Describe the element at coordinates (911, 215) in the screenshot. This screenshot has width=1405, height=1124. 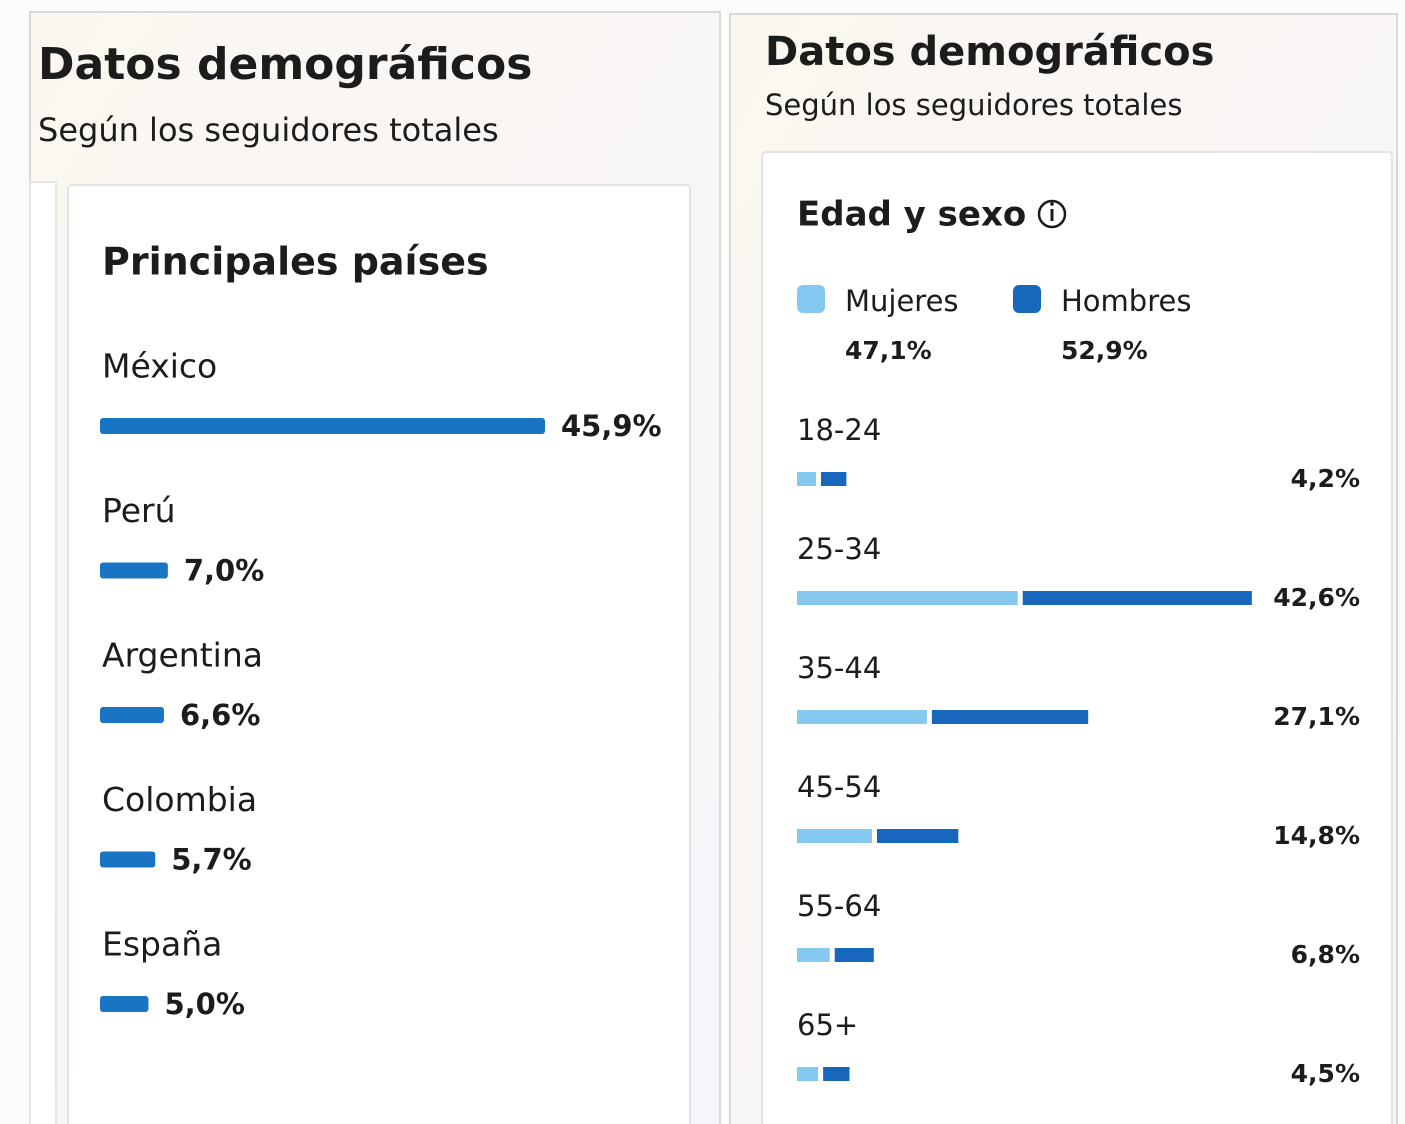
I see `card-title: Edad y sexo` at that location.